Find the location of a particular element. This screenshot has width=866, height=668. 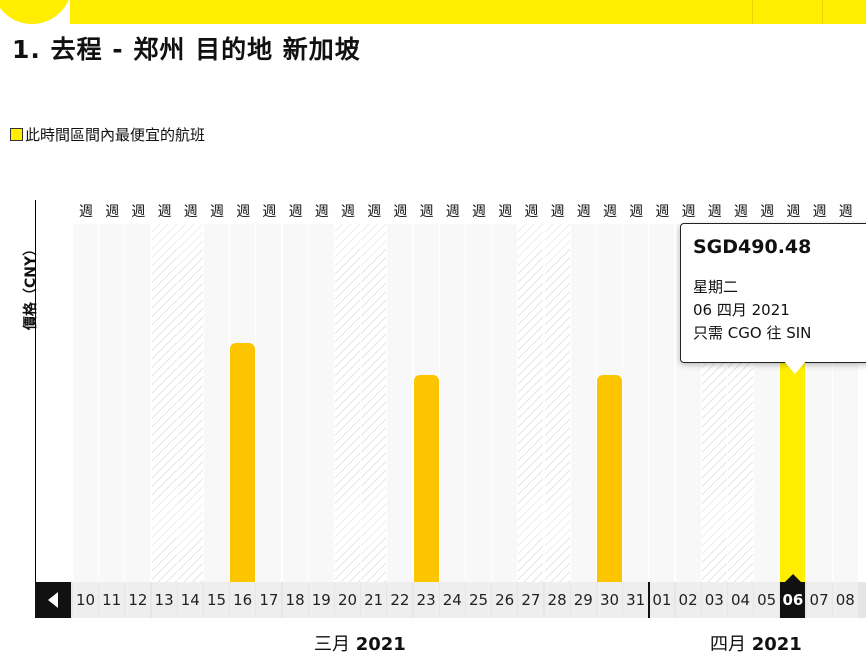

date-cell: 13 is located at coordinates (164, 600).